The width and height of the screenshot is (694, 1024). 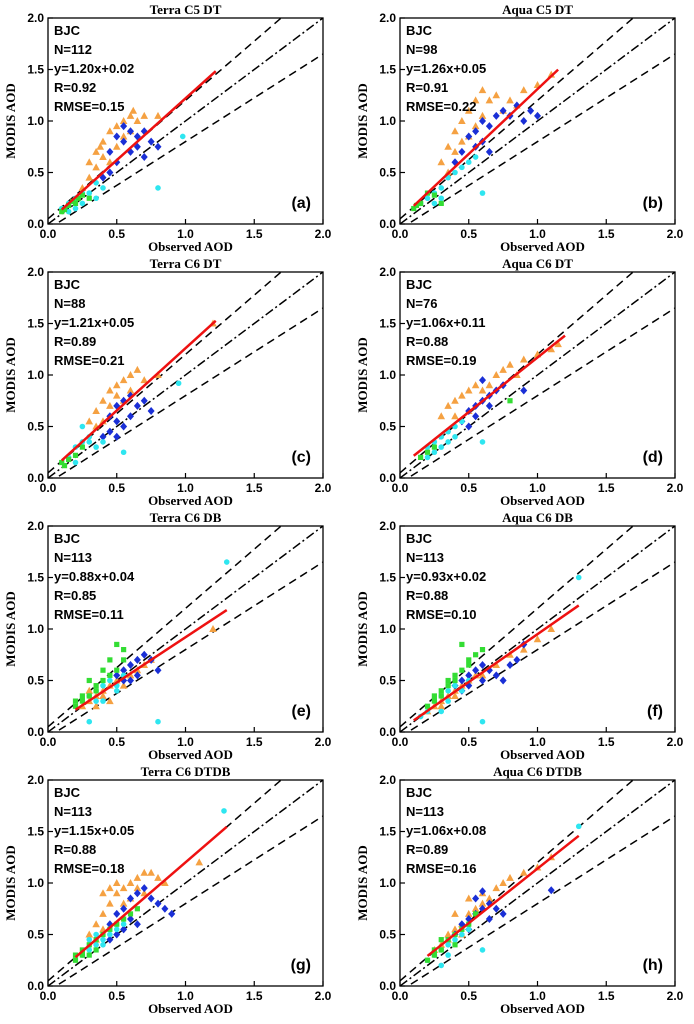 What do you see at coordinates (427, 595) in the screenshot?
I see `stats-line: R=0.88` at bounding box center [427, 595].